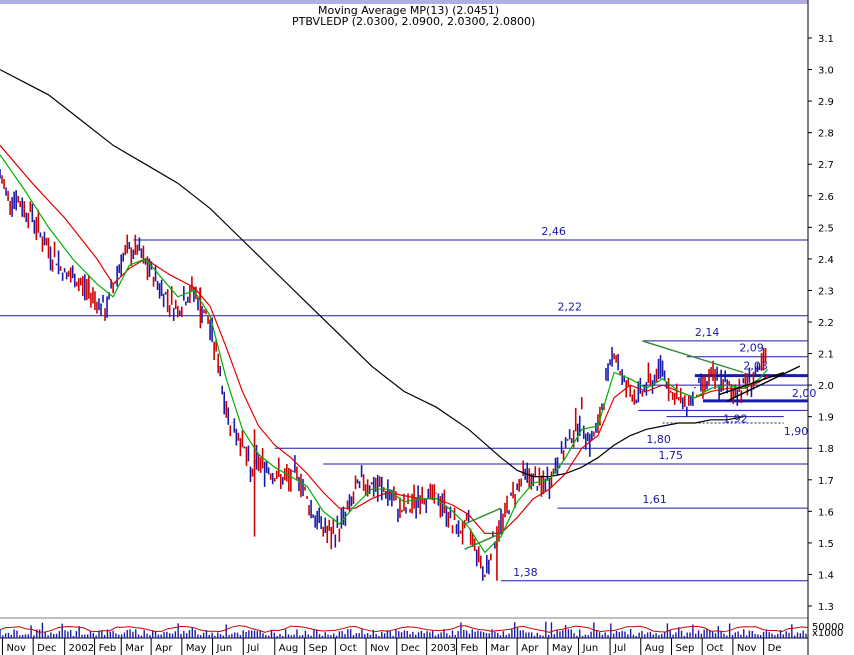 The image size is (854, 655). I want to click on level-label: 1,80, so click(658, 439).